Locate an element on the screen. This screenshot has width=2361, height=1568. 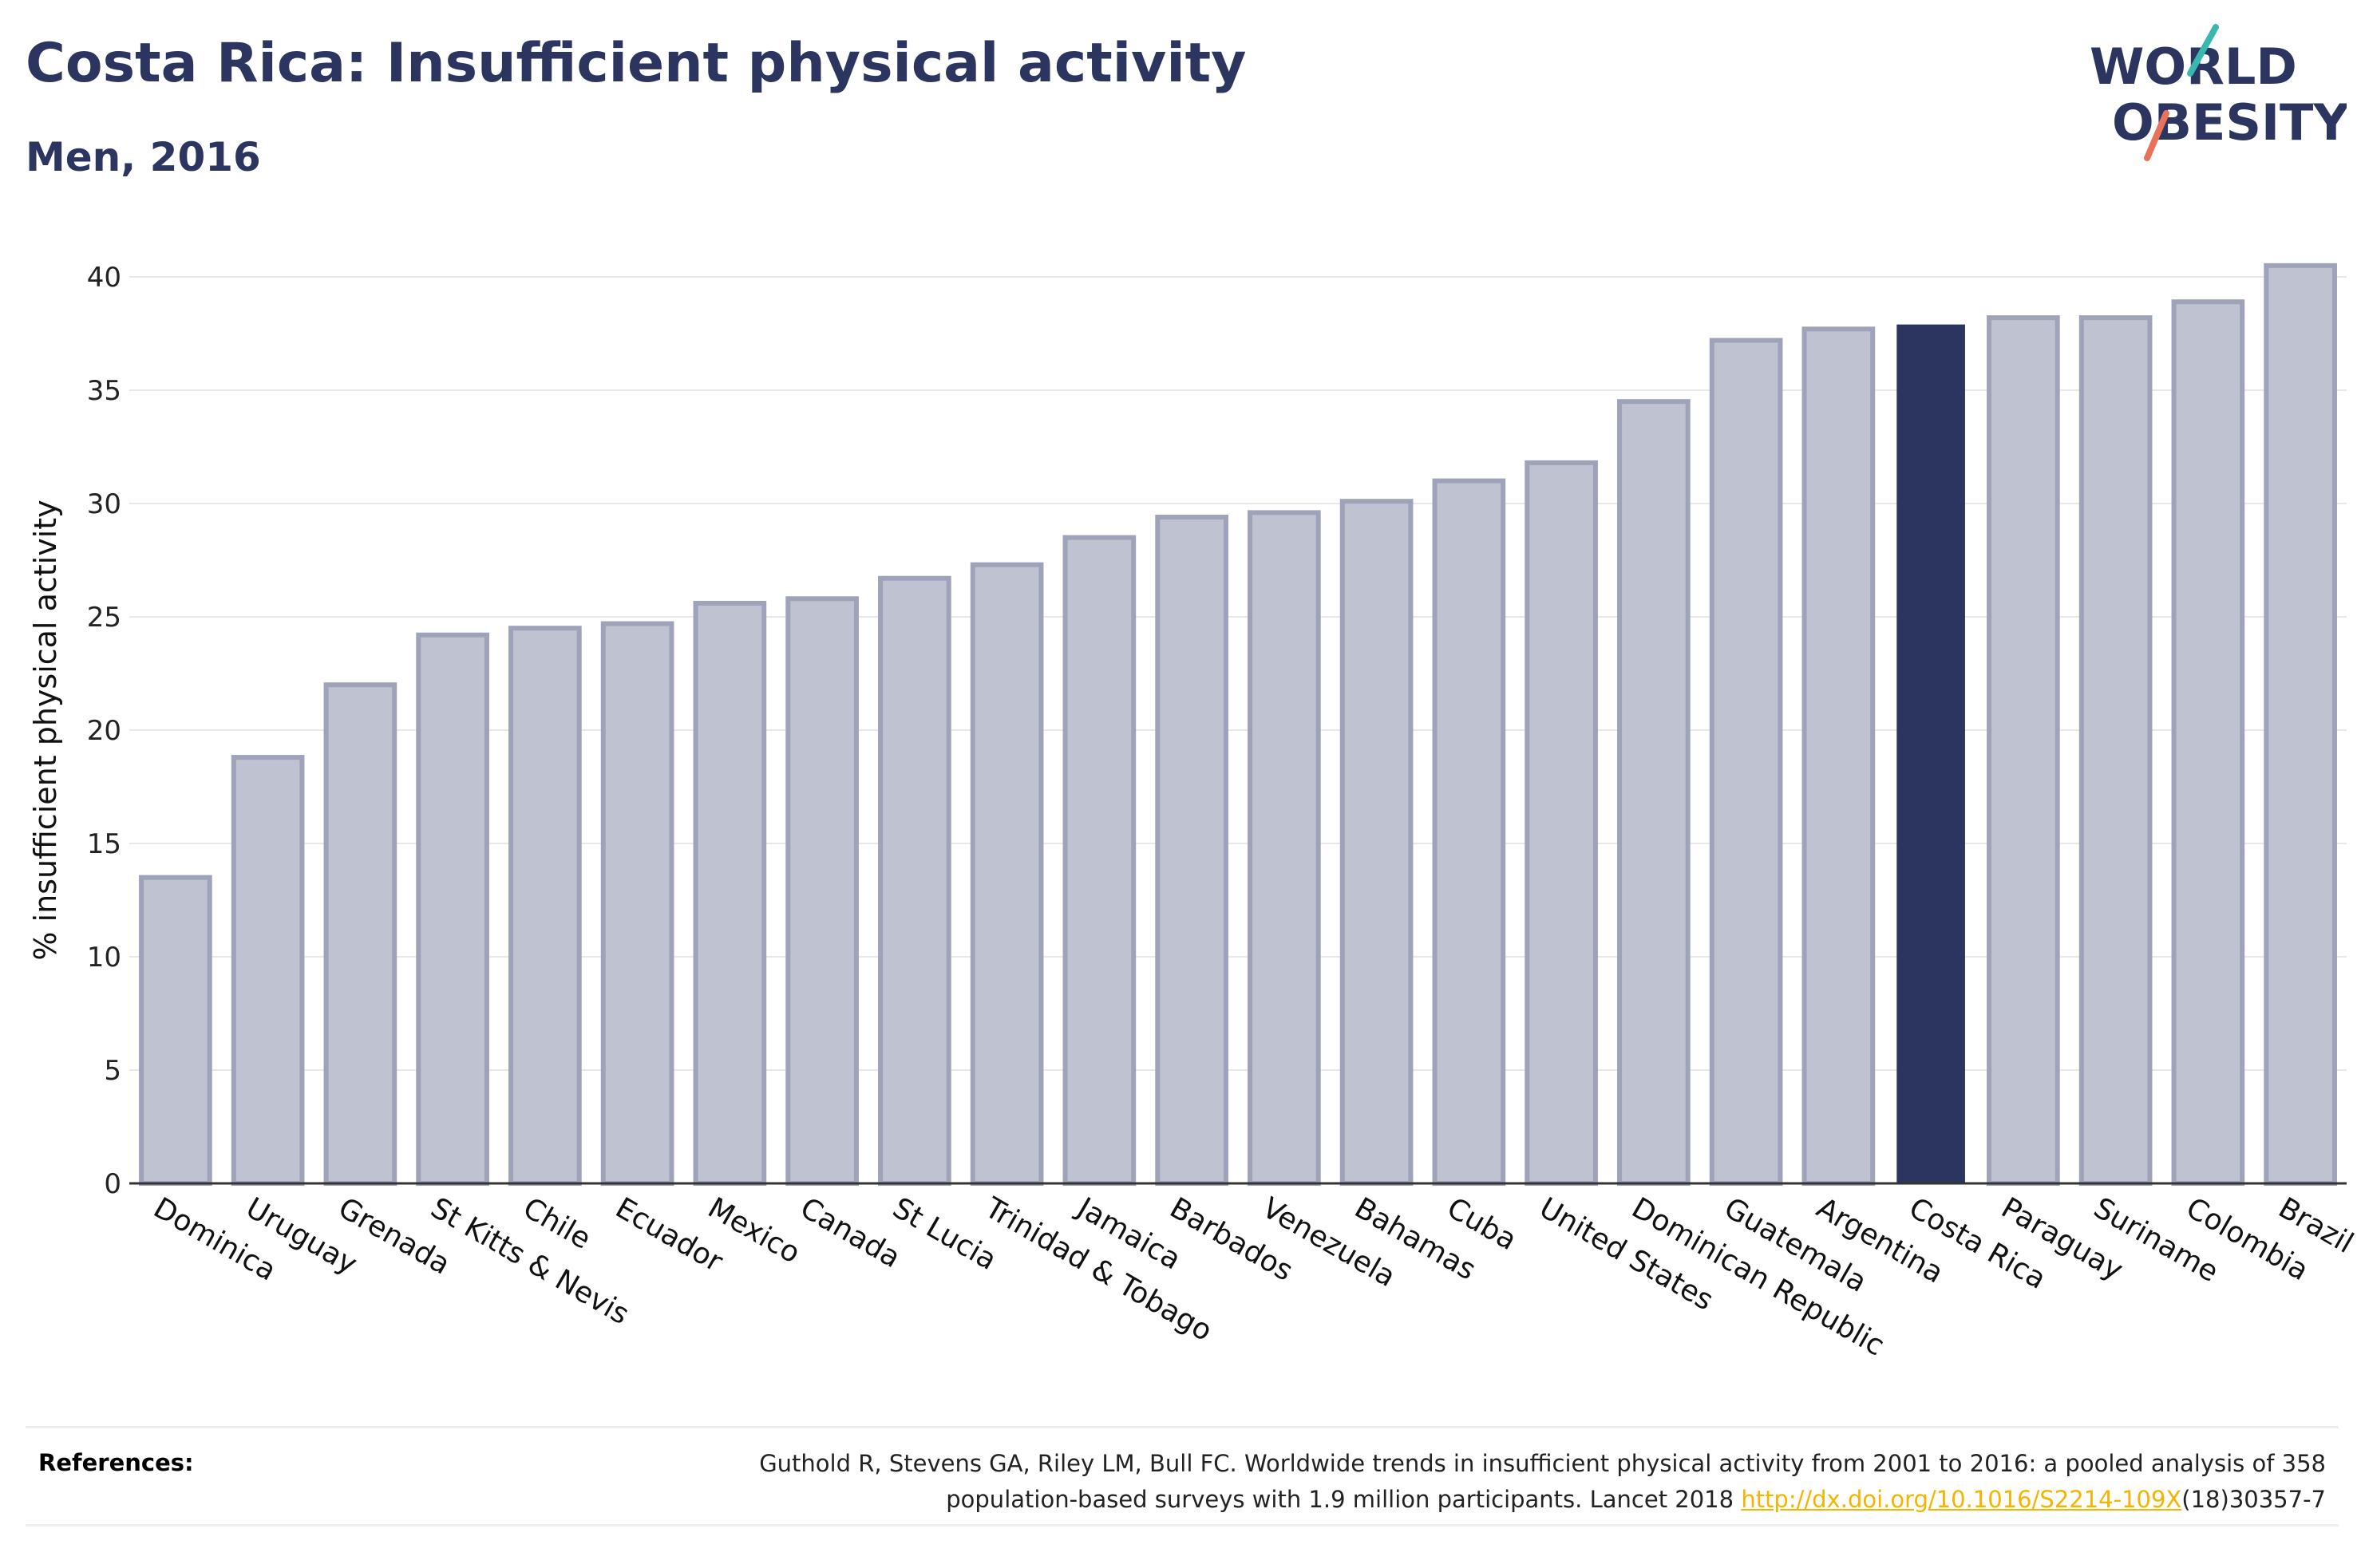
references-top-divider is located at coordinates (1182, 1427).